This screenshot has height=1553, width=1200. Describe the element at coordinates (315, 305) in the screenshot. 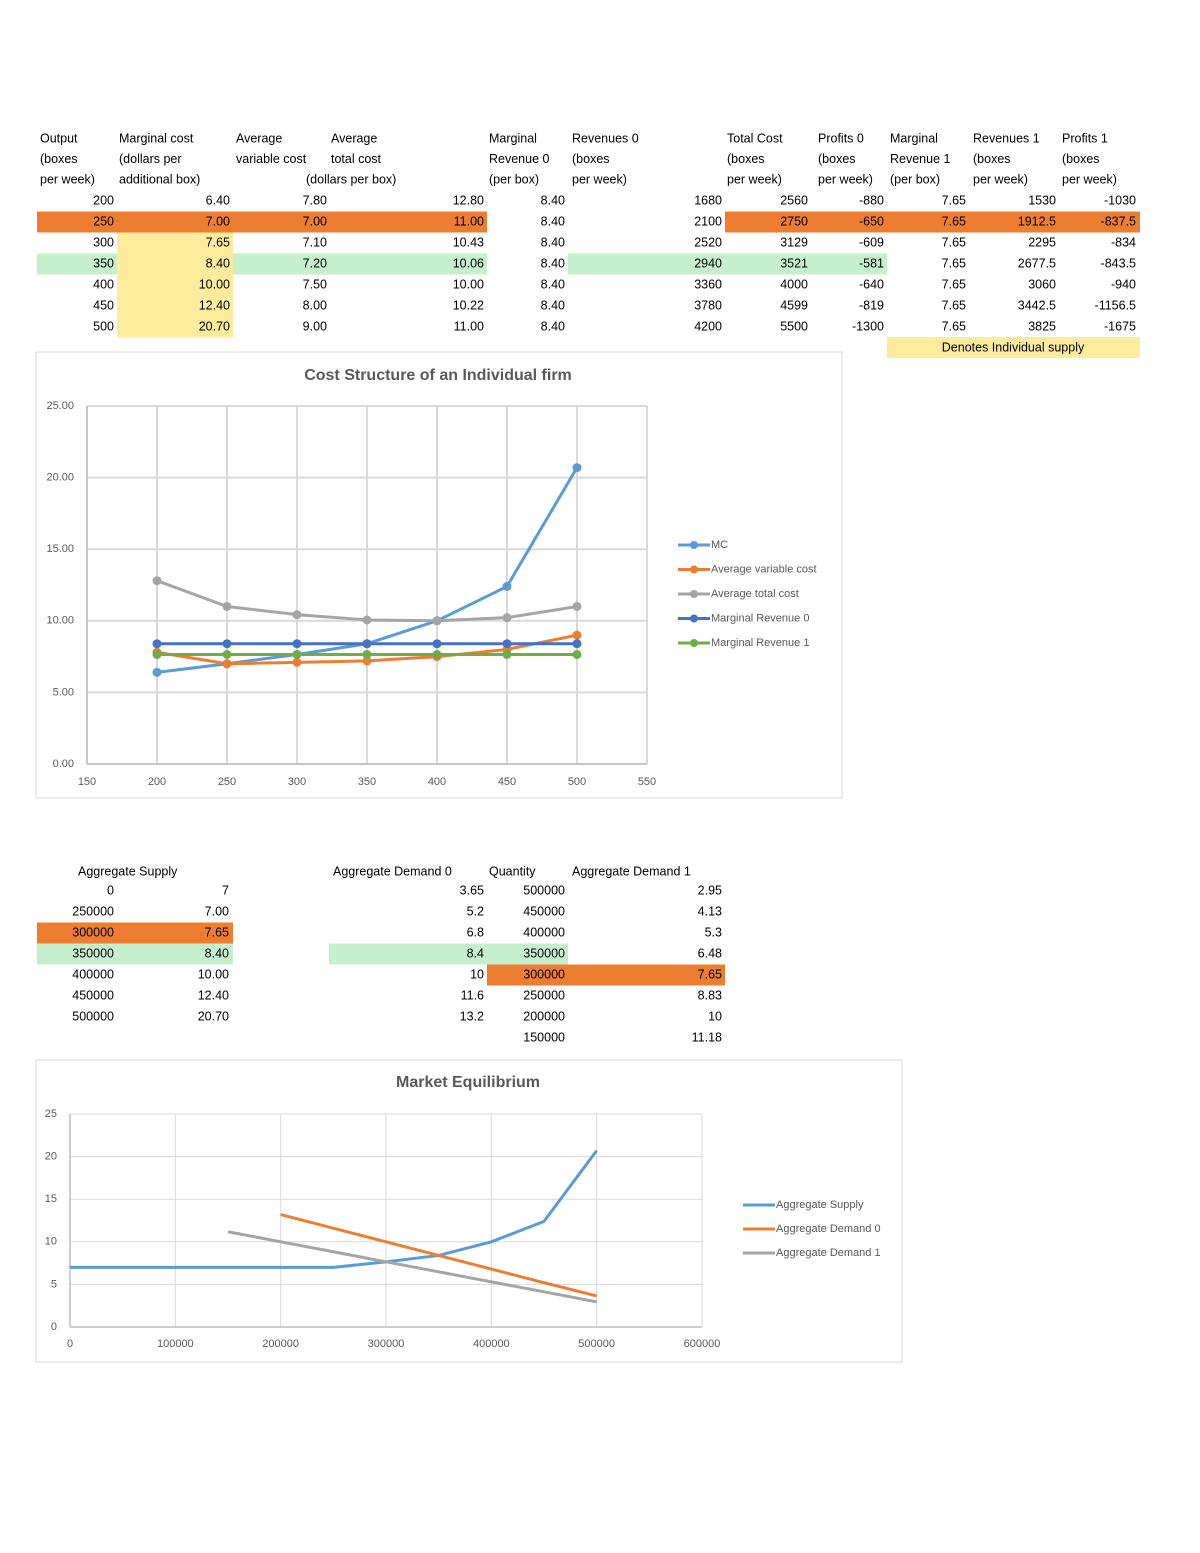

I see `table-cell: 8.00` at that location.